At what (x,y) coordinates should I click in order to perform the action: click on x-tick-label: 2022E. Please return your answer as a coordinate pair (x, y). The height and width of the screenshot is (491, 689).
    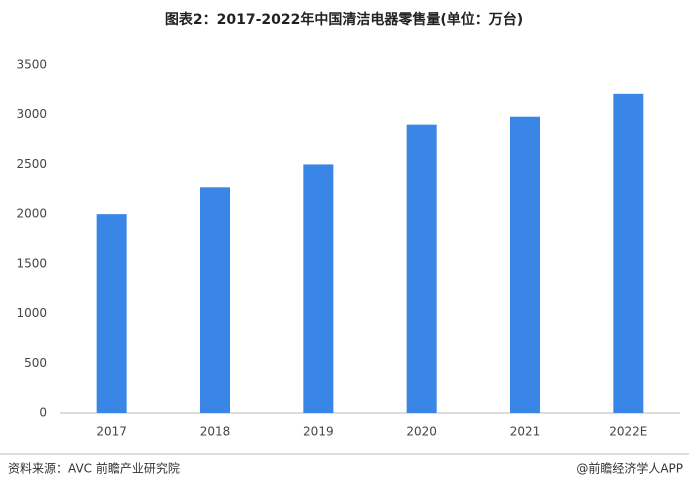
    Looking at the image, I should click on (628, 432).